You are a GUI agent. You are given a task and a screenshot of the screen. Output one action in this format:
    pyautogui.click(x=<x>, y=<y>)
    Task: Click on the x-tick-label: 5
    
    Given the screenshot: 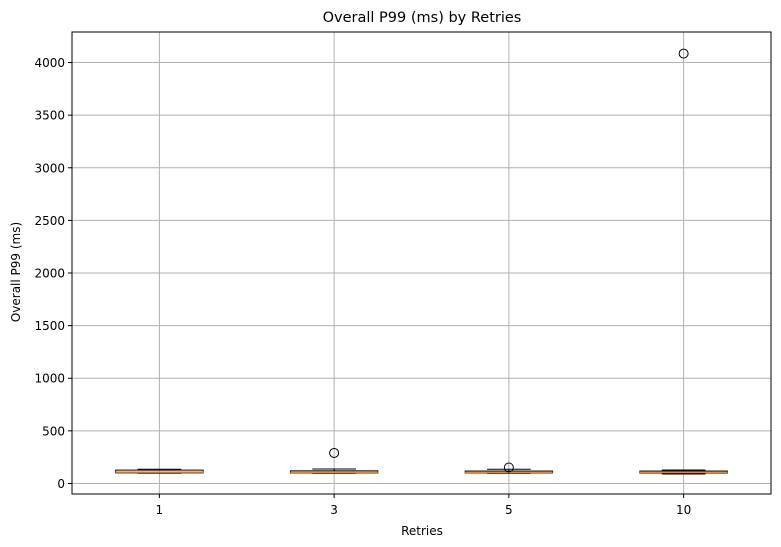 What is the action you would take?
    pyautogui.click(x=509, y=510)
    